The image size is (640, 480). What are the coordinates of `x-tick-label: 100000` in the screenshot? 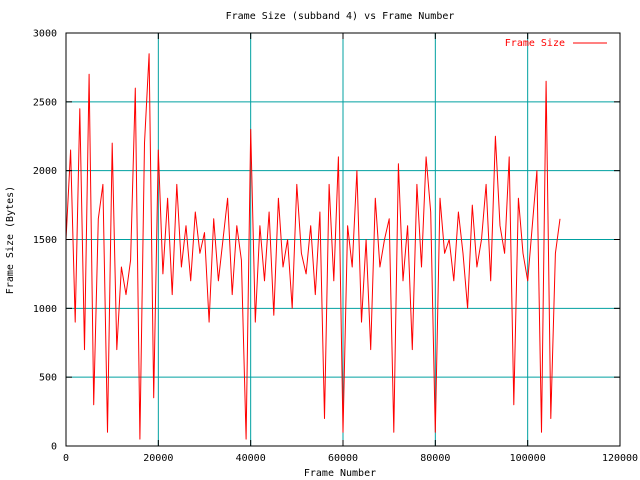 It's located at (528, 458).